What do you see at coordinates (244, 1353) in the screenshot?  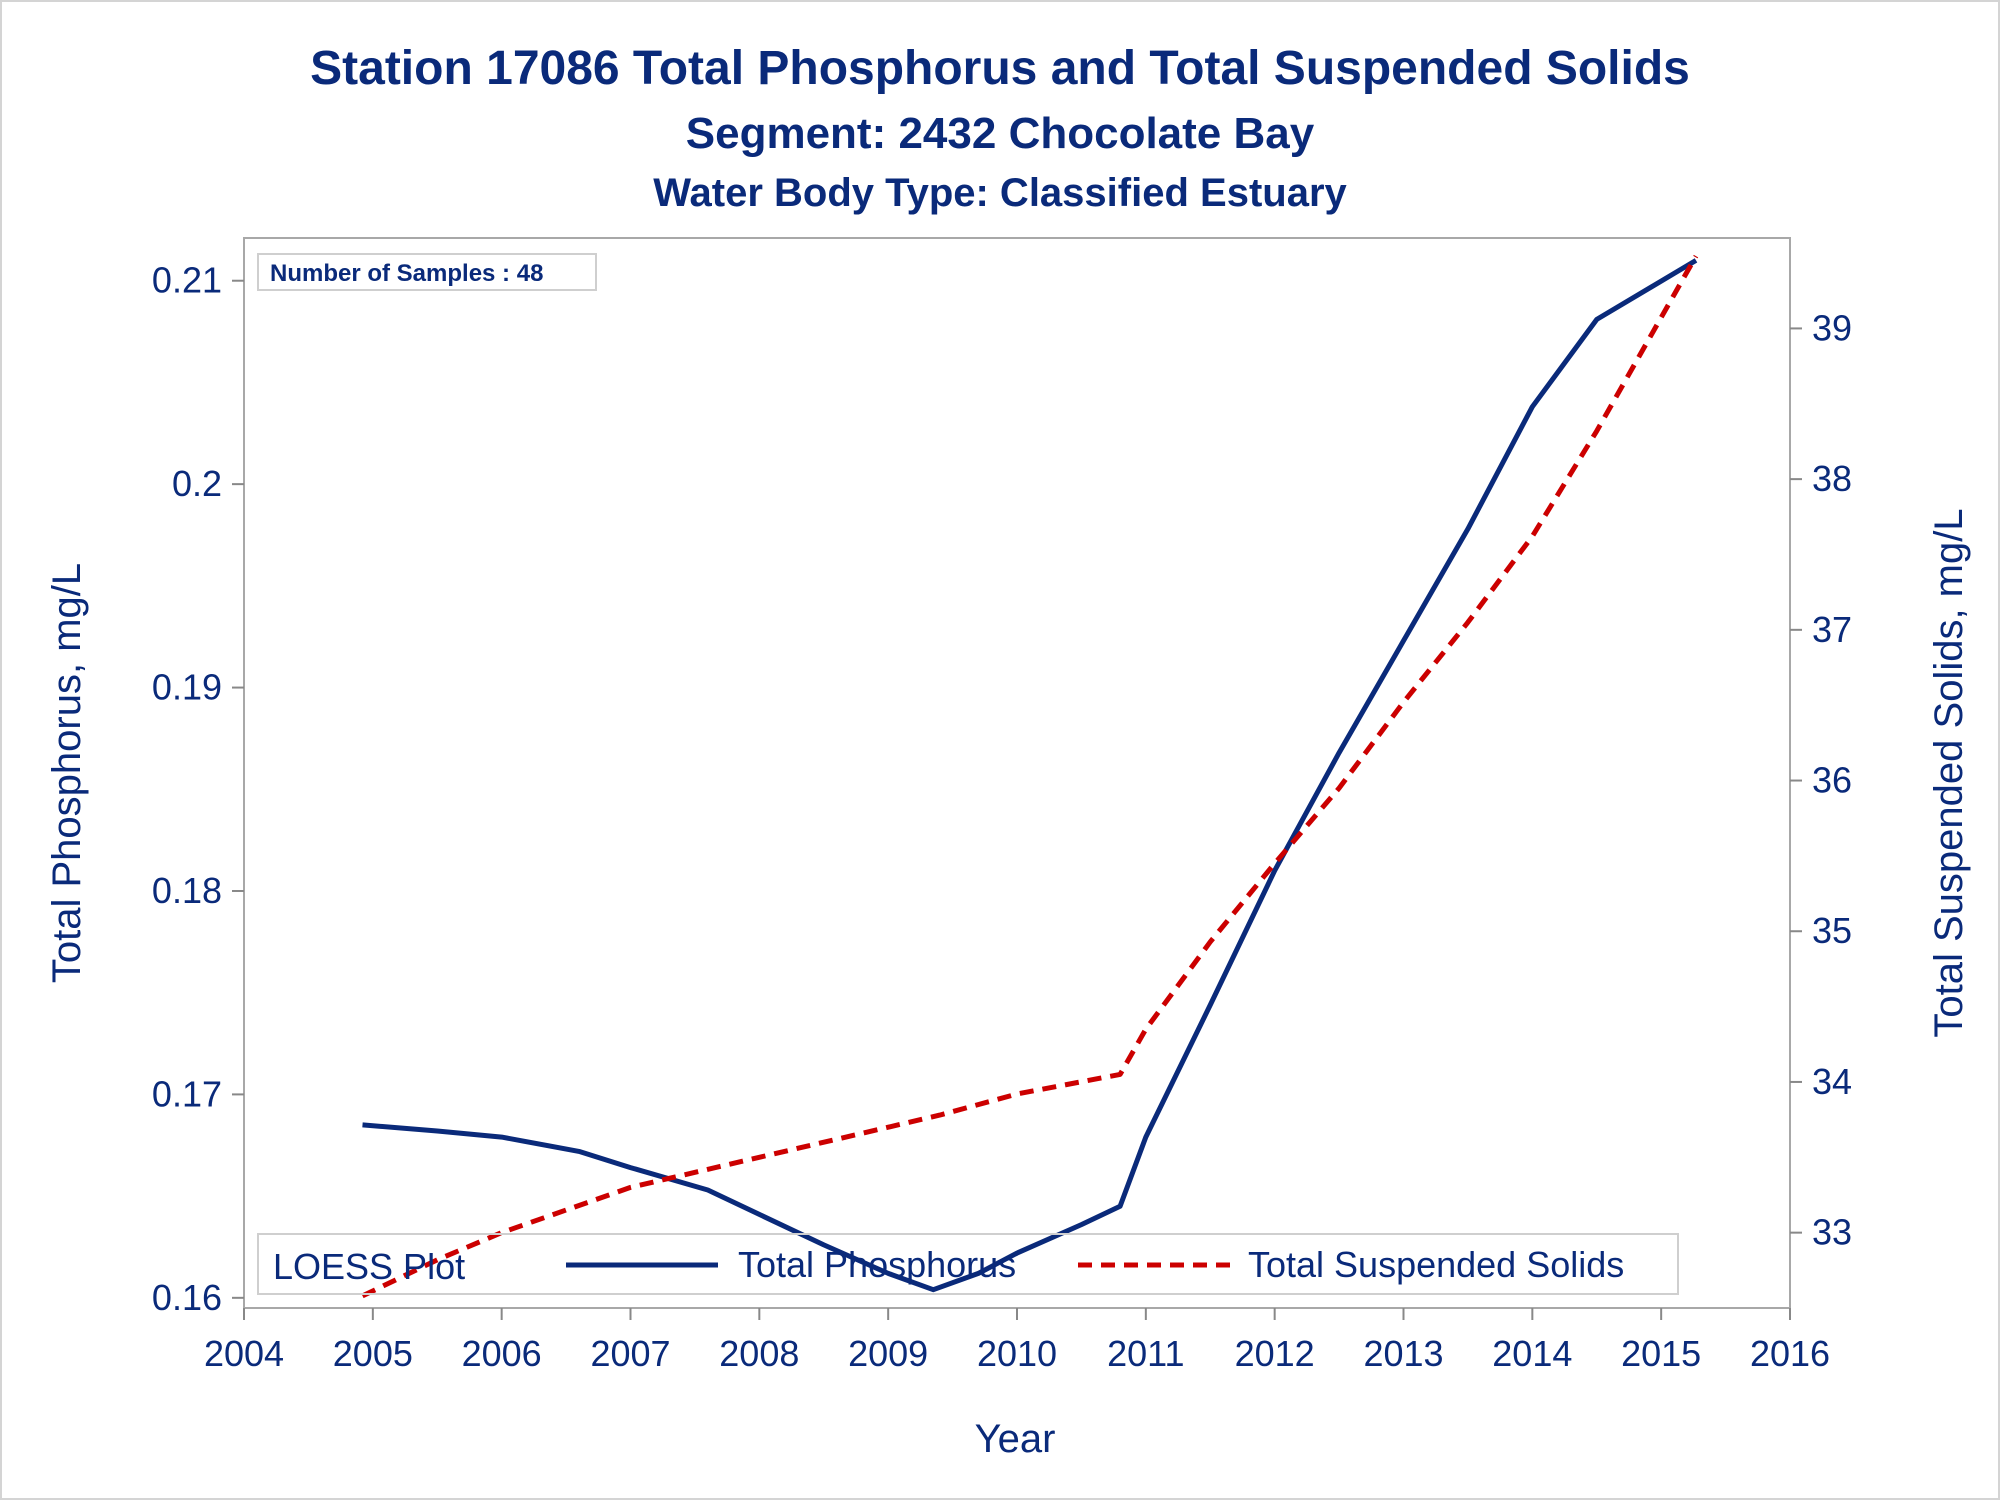 I see `x-tick-label-2004: 2004` at bounding box center [244, 1353].